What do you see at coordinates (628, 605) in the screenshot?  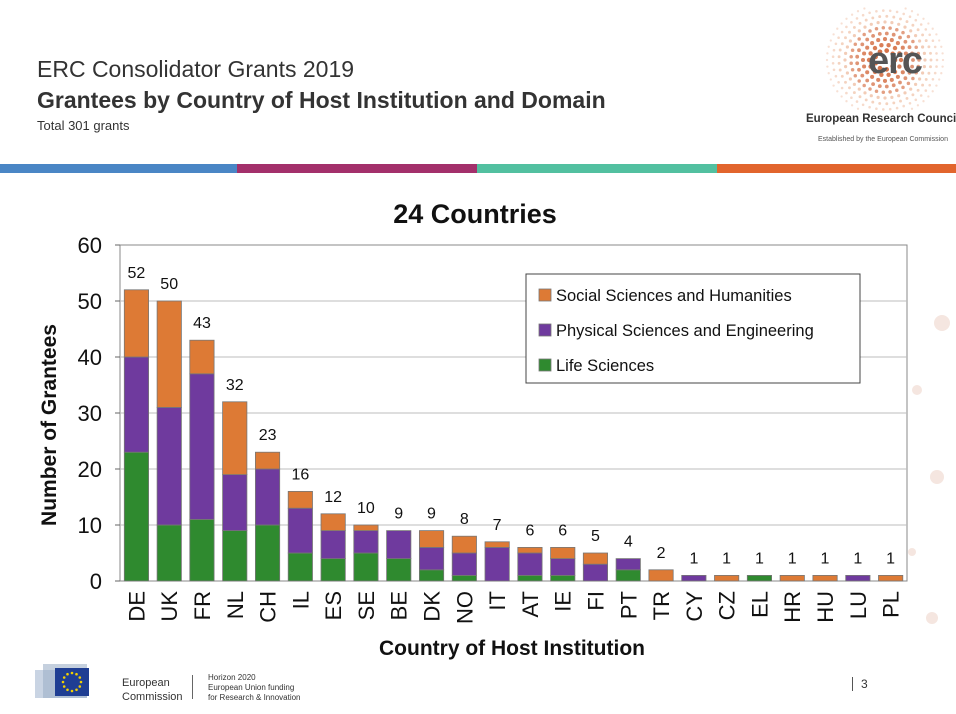 I see `x-tick-label: PT` at bounding box center [628, 605].